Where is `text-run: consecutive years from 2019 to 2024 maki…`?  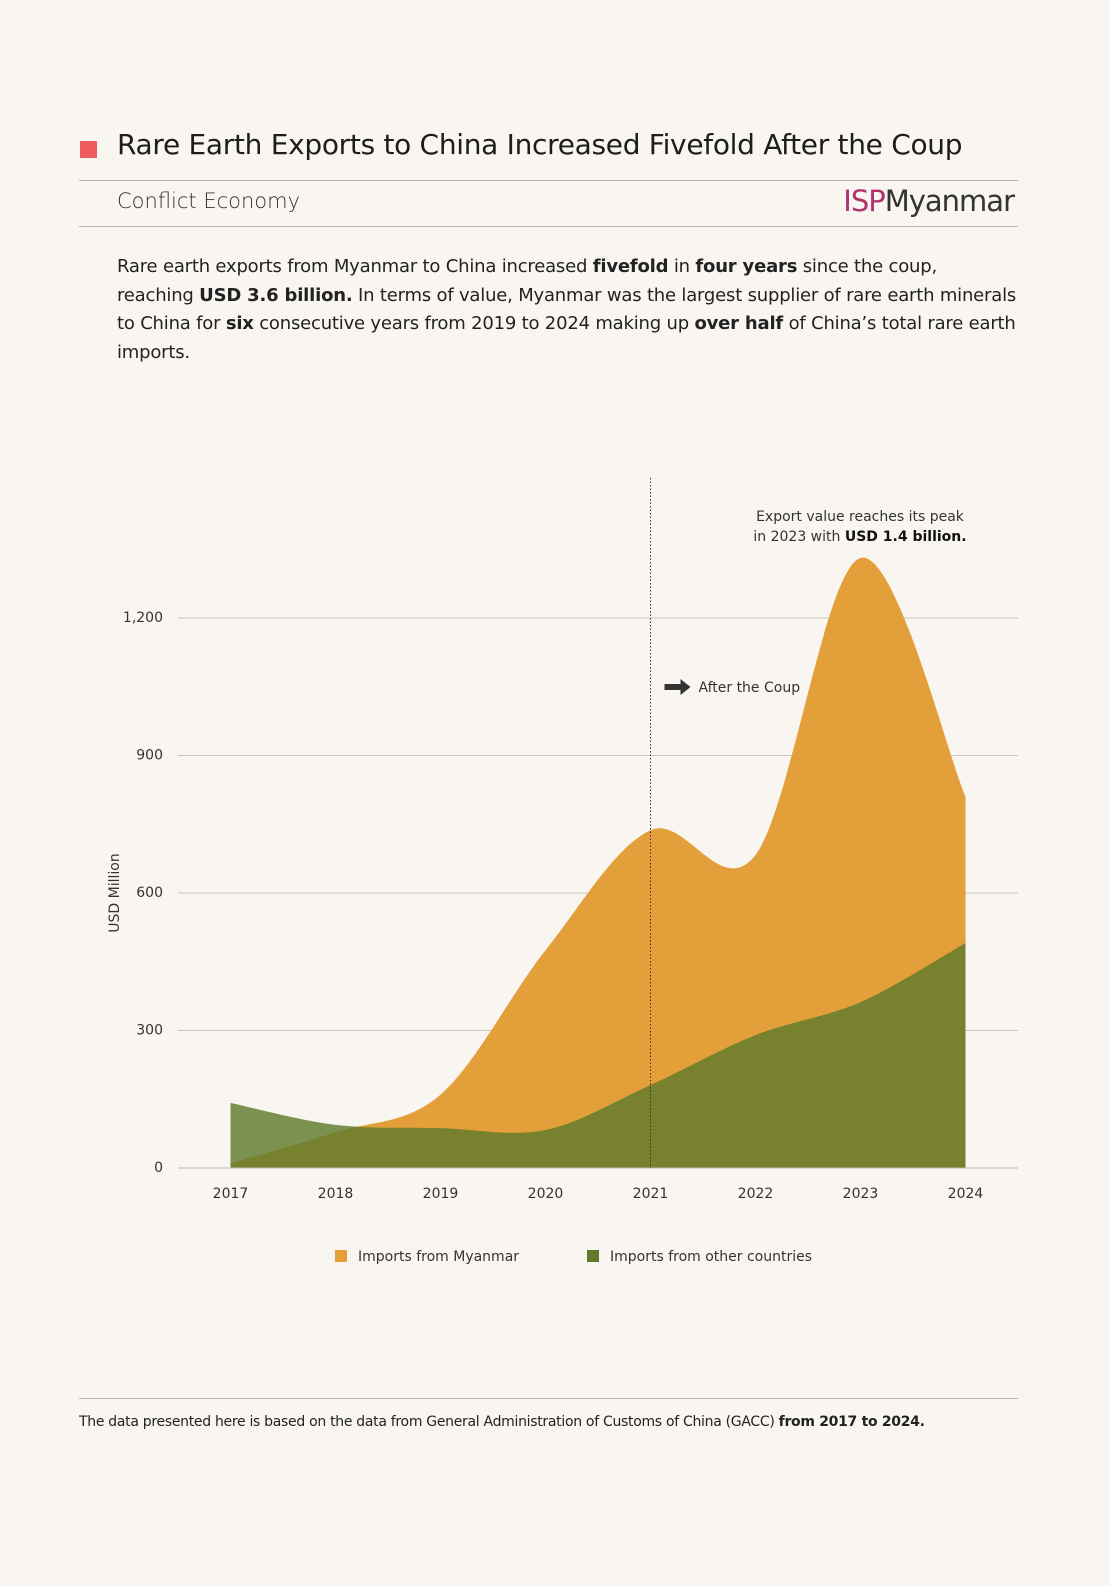 text-run: consecutive years from 2019 to 2024 maki… is located at coordinates (474, 323).